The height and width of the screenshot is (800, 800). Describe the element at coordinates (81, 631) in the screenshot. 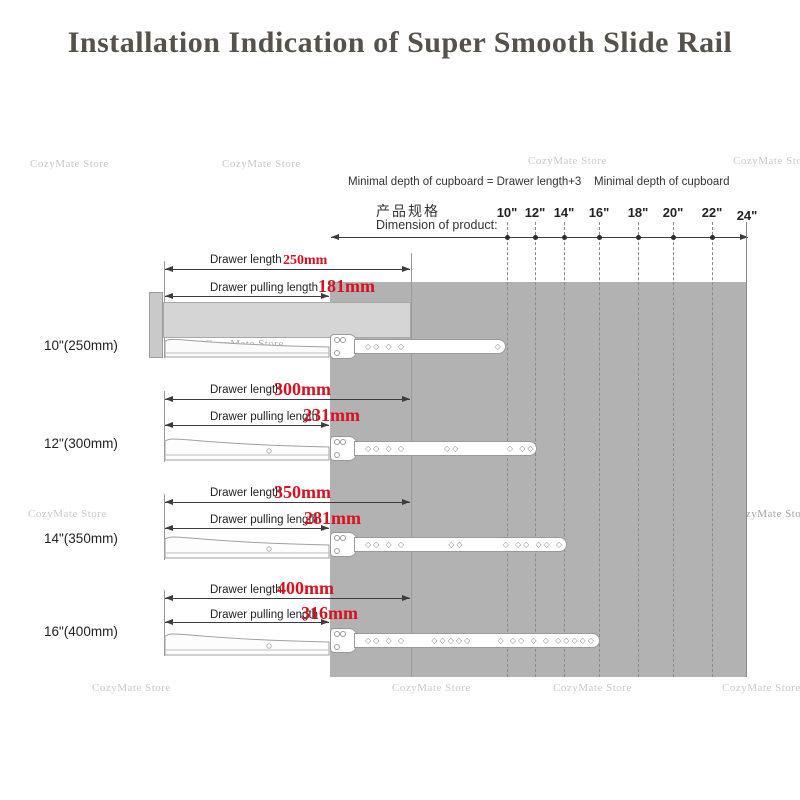

I see `row-size-label: 16"(400mm)` at that location.